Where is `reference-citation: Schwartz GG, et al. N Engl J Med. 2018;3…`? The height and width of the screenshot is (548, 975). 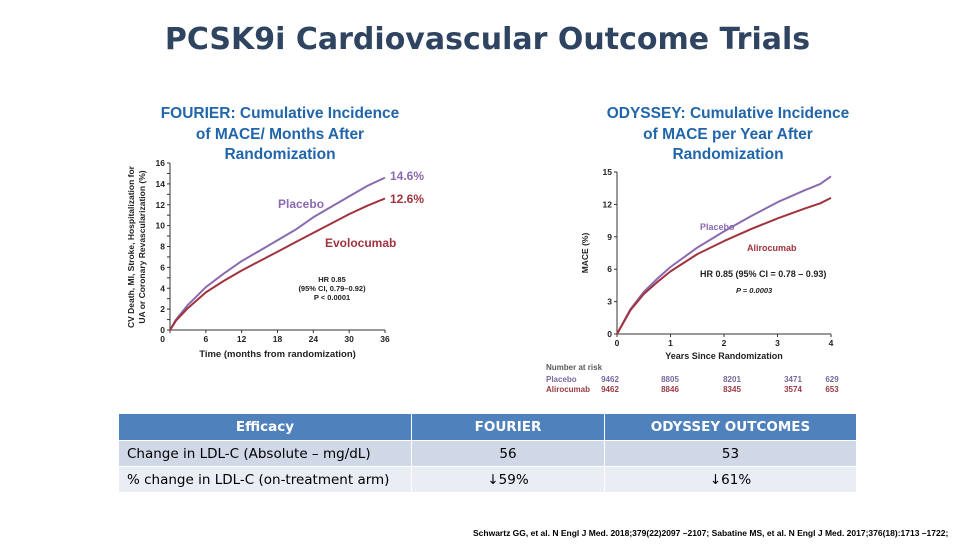 reference-citation: Schwartz GG, et al. N Engl J Med. 2018;3… is located at coordinates (711, 533).